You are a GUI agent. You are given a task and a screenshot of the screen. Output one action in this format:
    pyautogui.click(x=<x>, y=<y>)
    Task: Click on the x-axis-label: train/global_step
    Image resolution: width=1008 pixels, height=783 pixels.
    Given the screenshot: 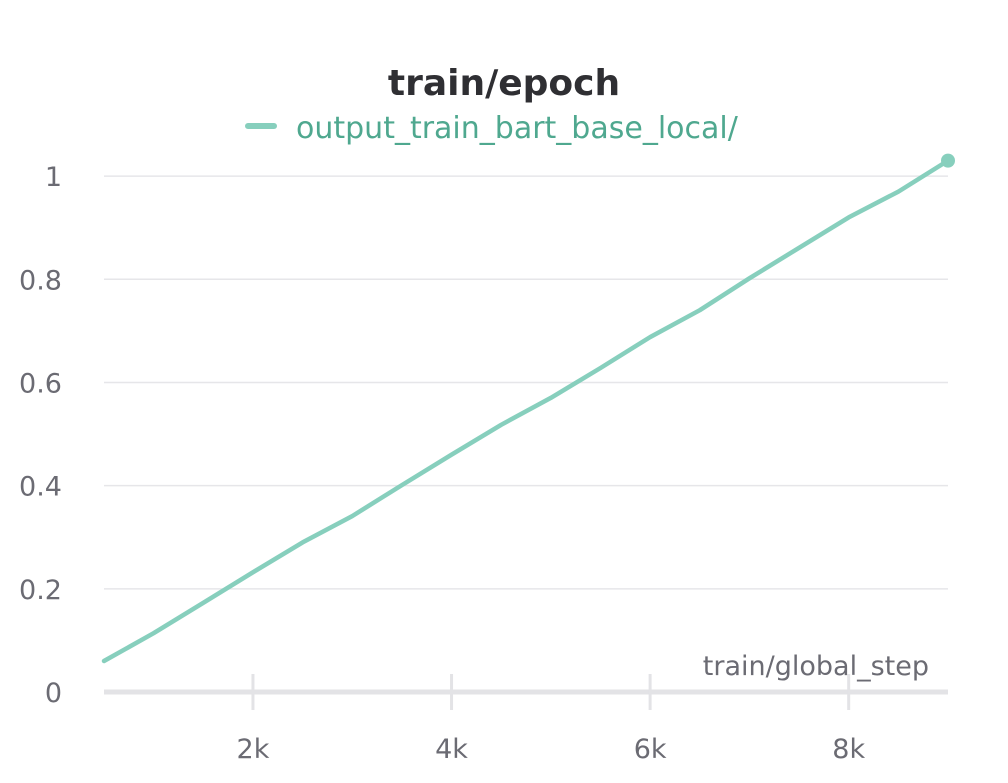 What is the action you would take?
    pyautogui.click(x=816, y=666)
    